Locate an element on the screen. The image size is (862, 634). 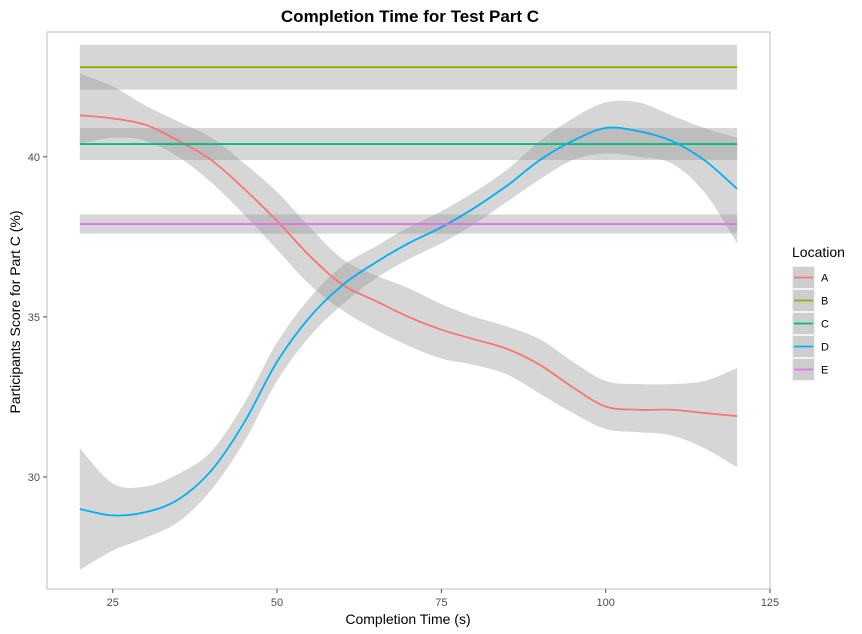
x-tick-label: 75 is located at coordinates (441, 603).